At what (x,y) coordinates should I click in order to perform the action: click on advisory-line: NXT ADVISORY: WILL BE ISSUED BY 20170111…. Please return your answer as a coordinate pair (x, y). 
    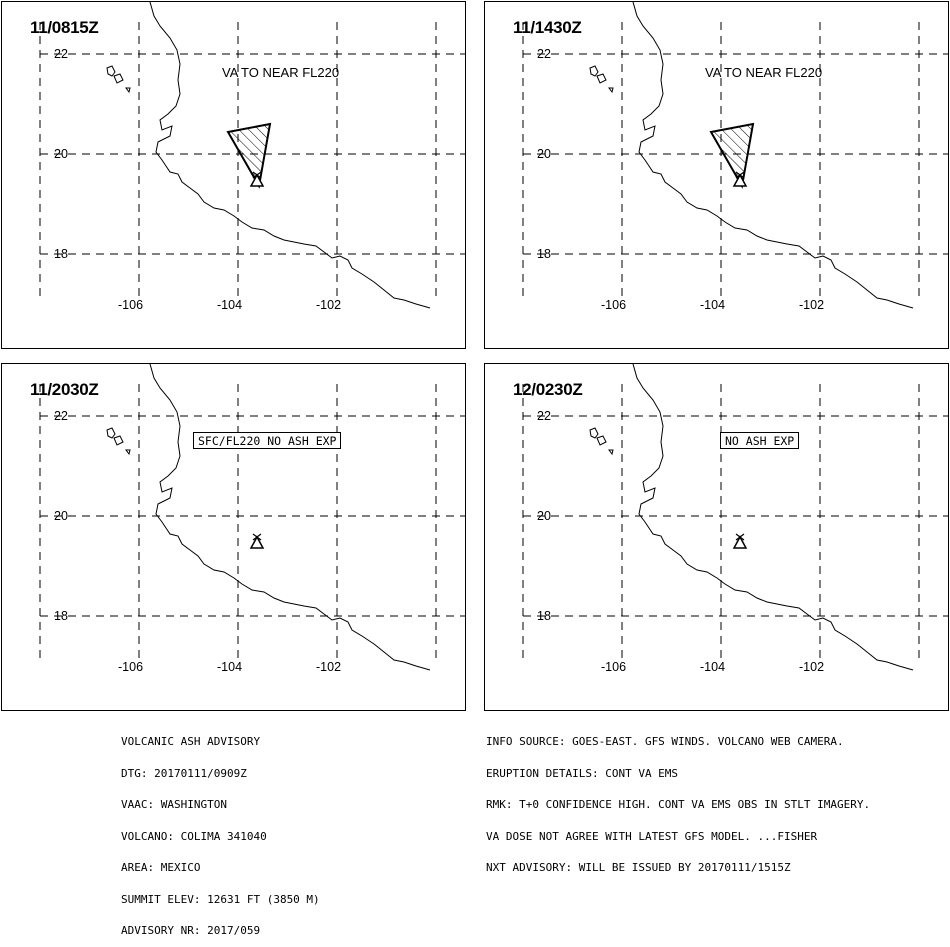
    Looking at the image, I should click on (638, 867).